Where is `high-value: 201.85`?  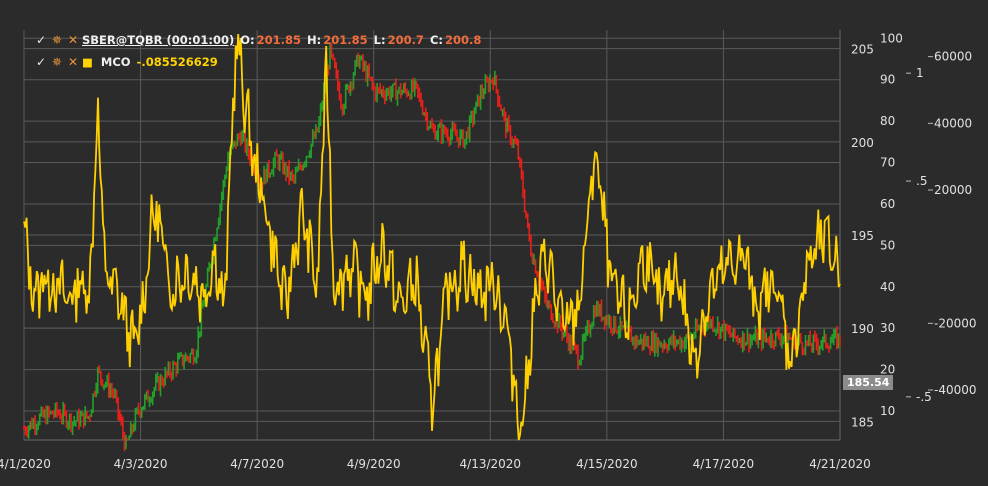 high-value: 201.85 is located at coordinates (345, 40).